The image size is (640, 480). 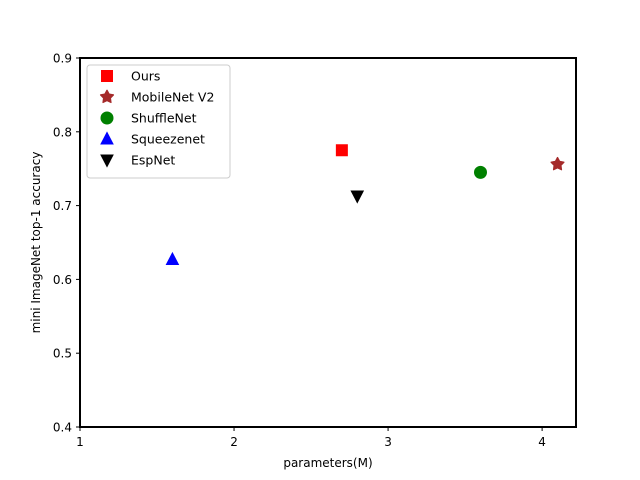 What do you see at coordinates (388, 442) in the screenshot?
I see `x-tick-label: 3` at bounding box center [388, 442].